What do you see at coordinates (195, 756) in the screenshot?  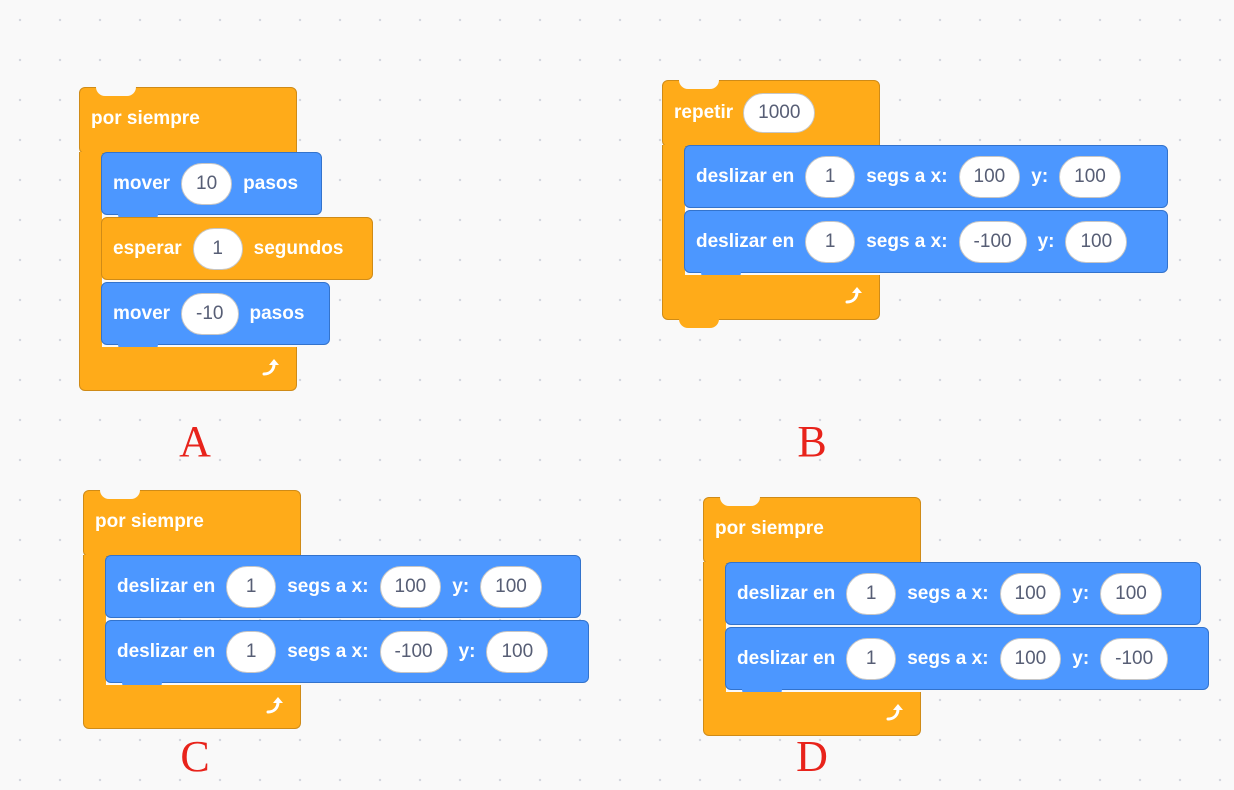 I see `option-letter-c: C` at bounding box center [195, 756].